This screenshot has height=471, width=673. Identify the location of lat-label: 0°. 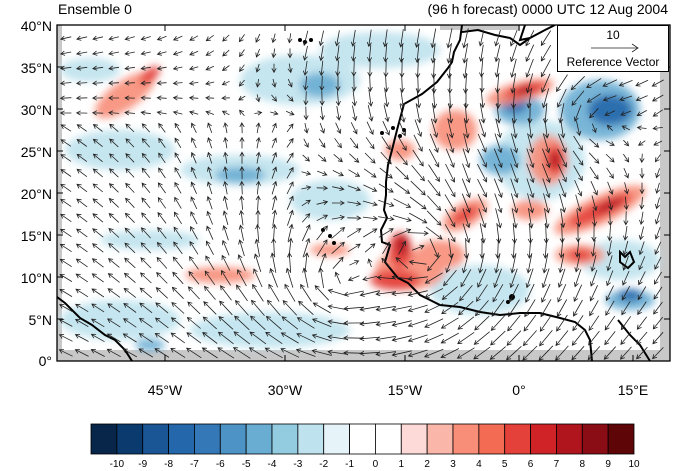
(45, 361).